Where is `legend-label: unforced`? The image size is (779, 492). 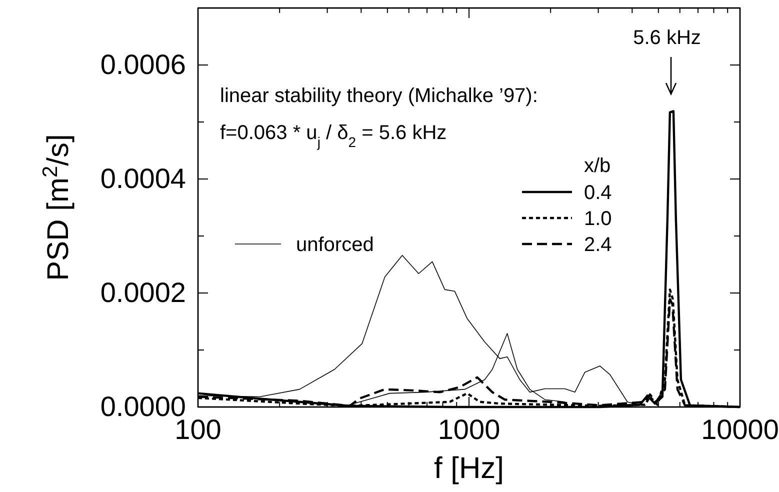 legend-label: unforced is located at coordinates (335, 245).